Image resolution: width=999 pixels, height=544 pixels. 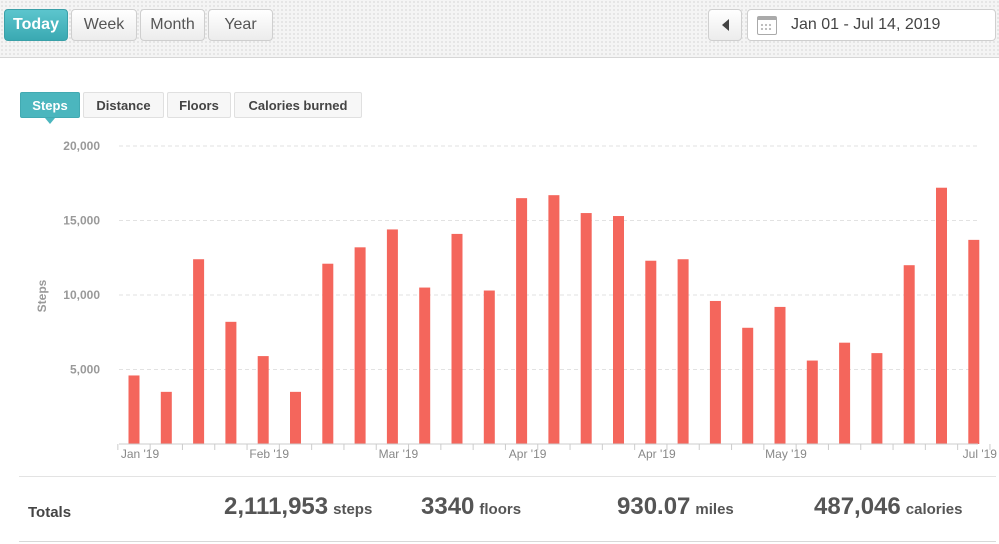 I want to click on tab-year: Year, so click(x=240, y=25).